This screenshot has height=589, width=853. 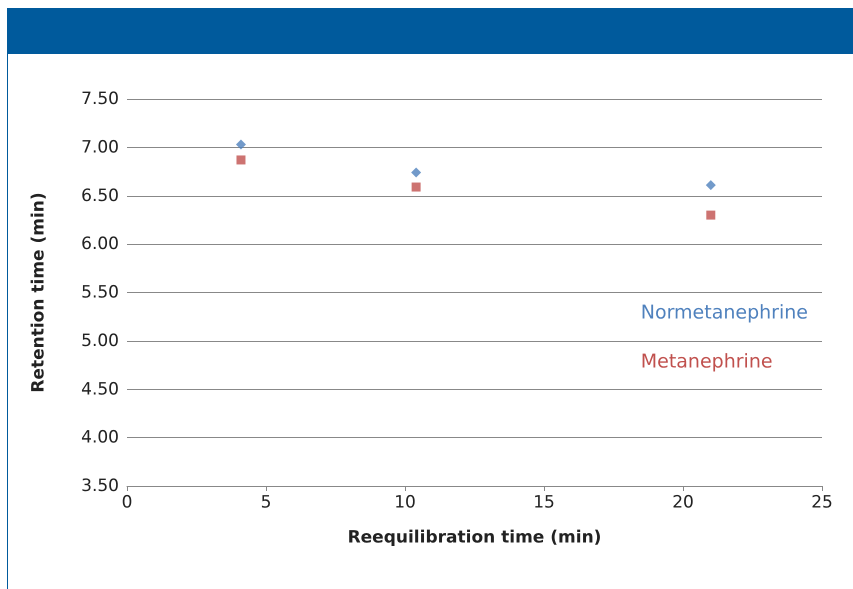 What do you see at coordinates (100, 99) in the screenshot?
I see `y-tick-label: 7.50` at bounding box center [100, 99].